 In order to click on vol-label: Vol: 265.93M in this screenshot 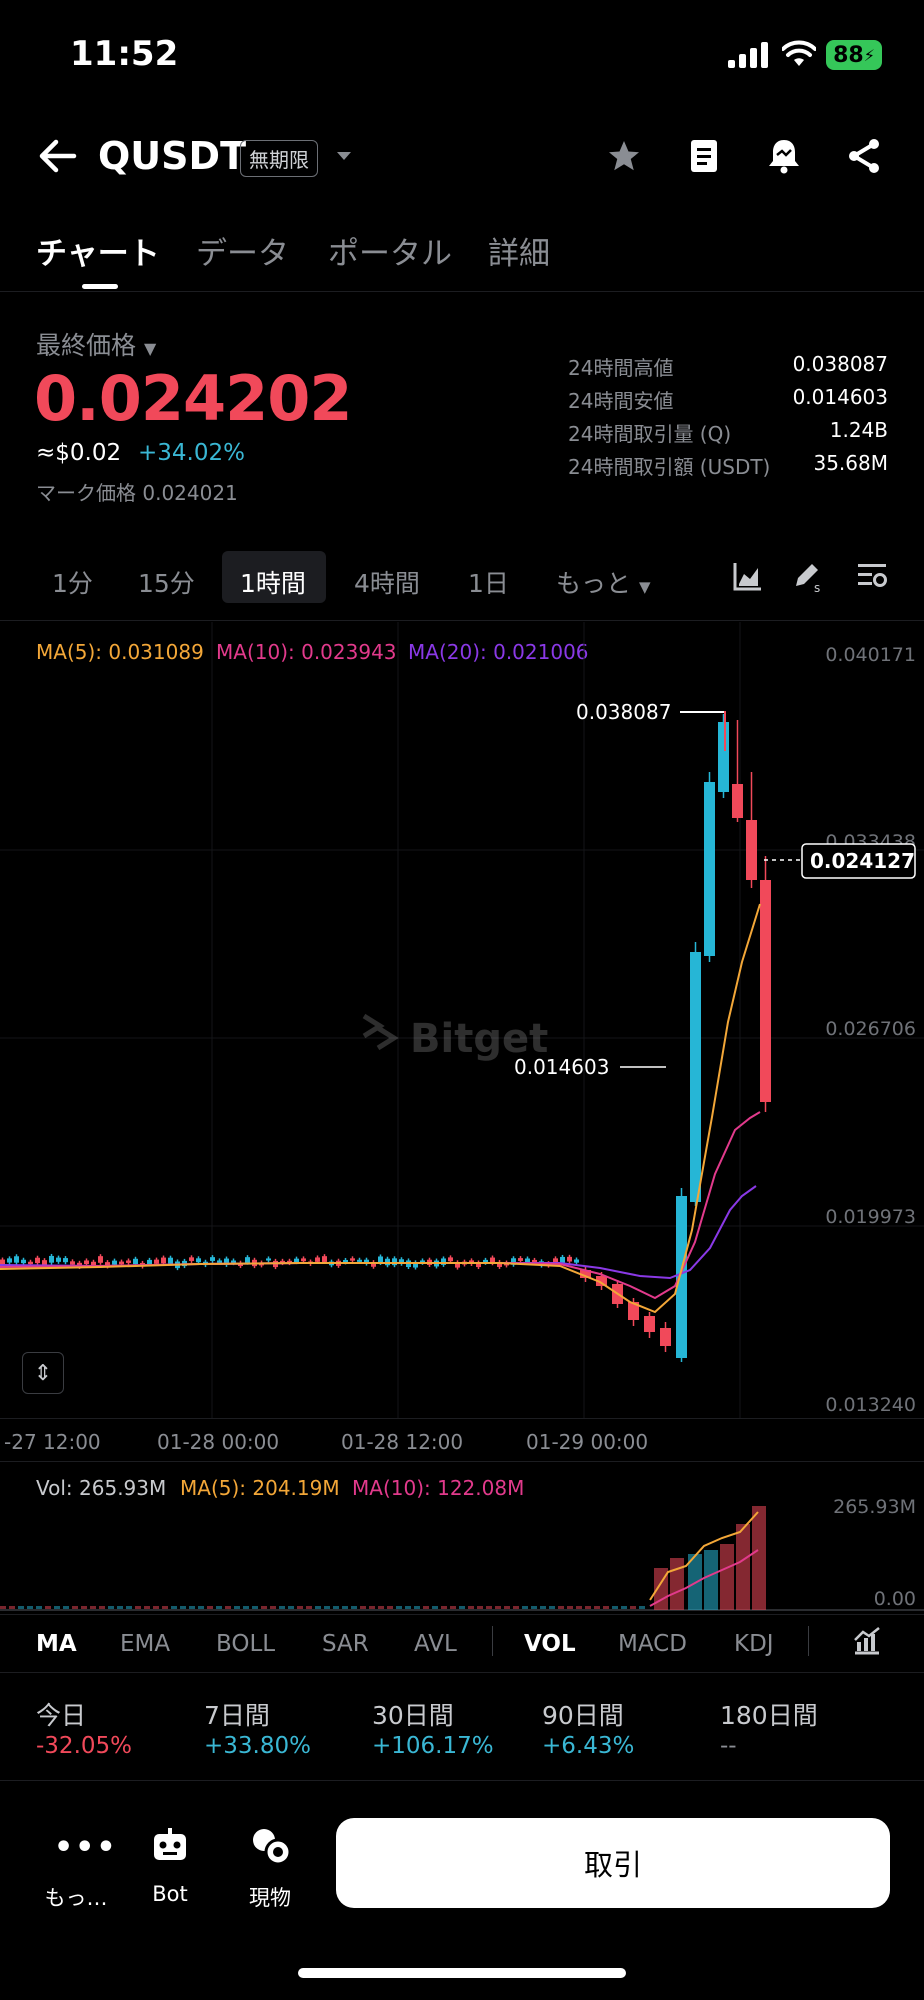, I will do `click(101, 1488)`.